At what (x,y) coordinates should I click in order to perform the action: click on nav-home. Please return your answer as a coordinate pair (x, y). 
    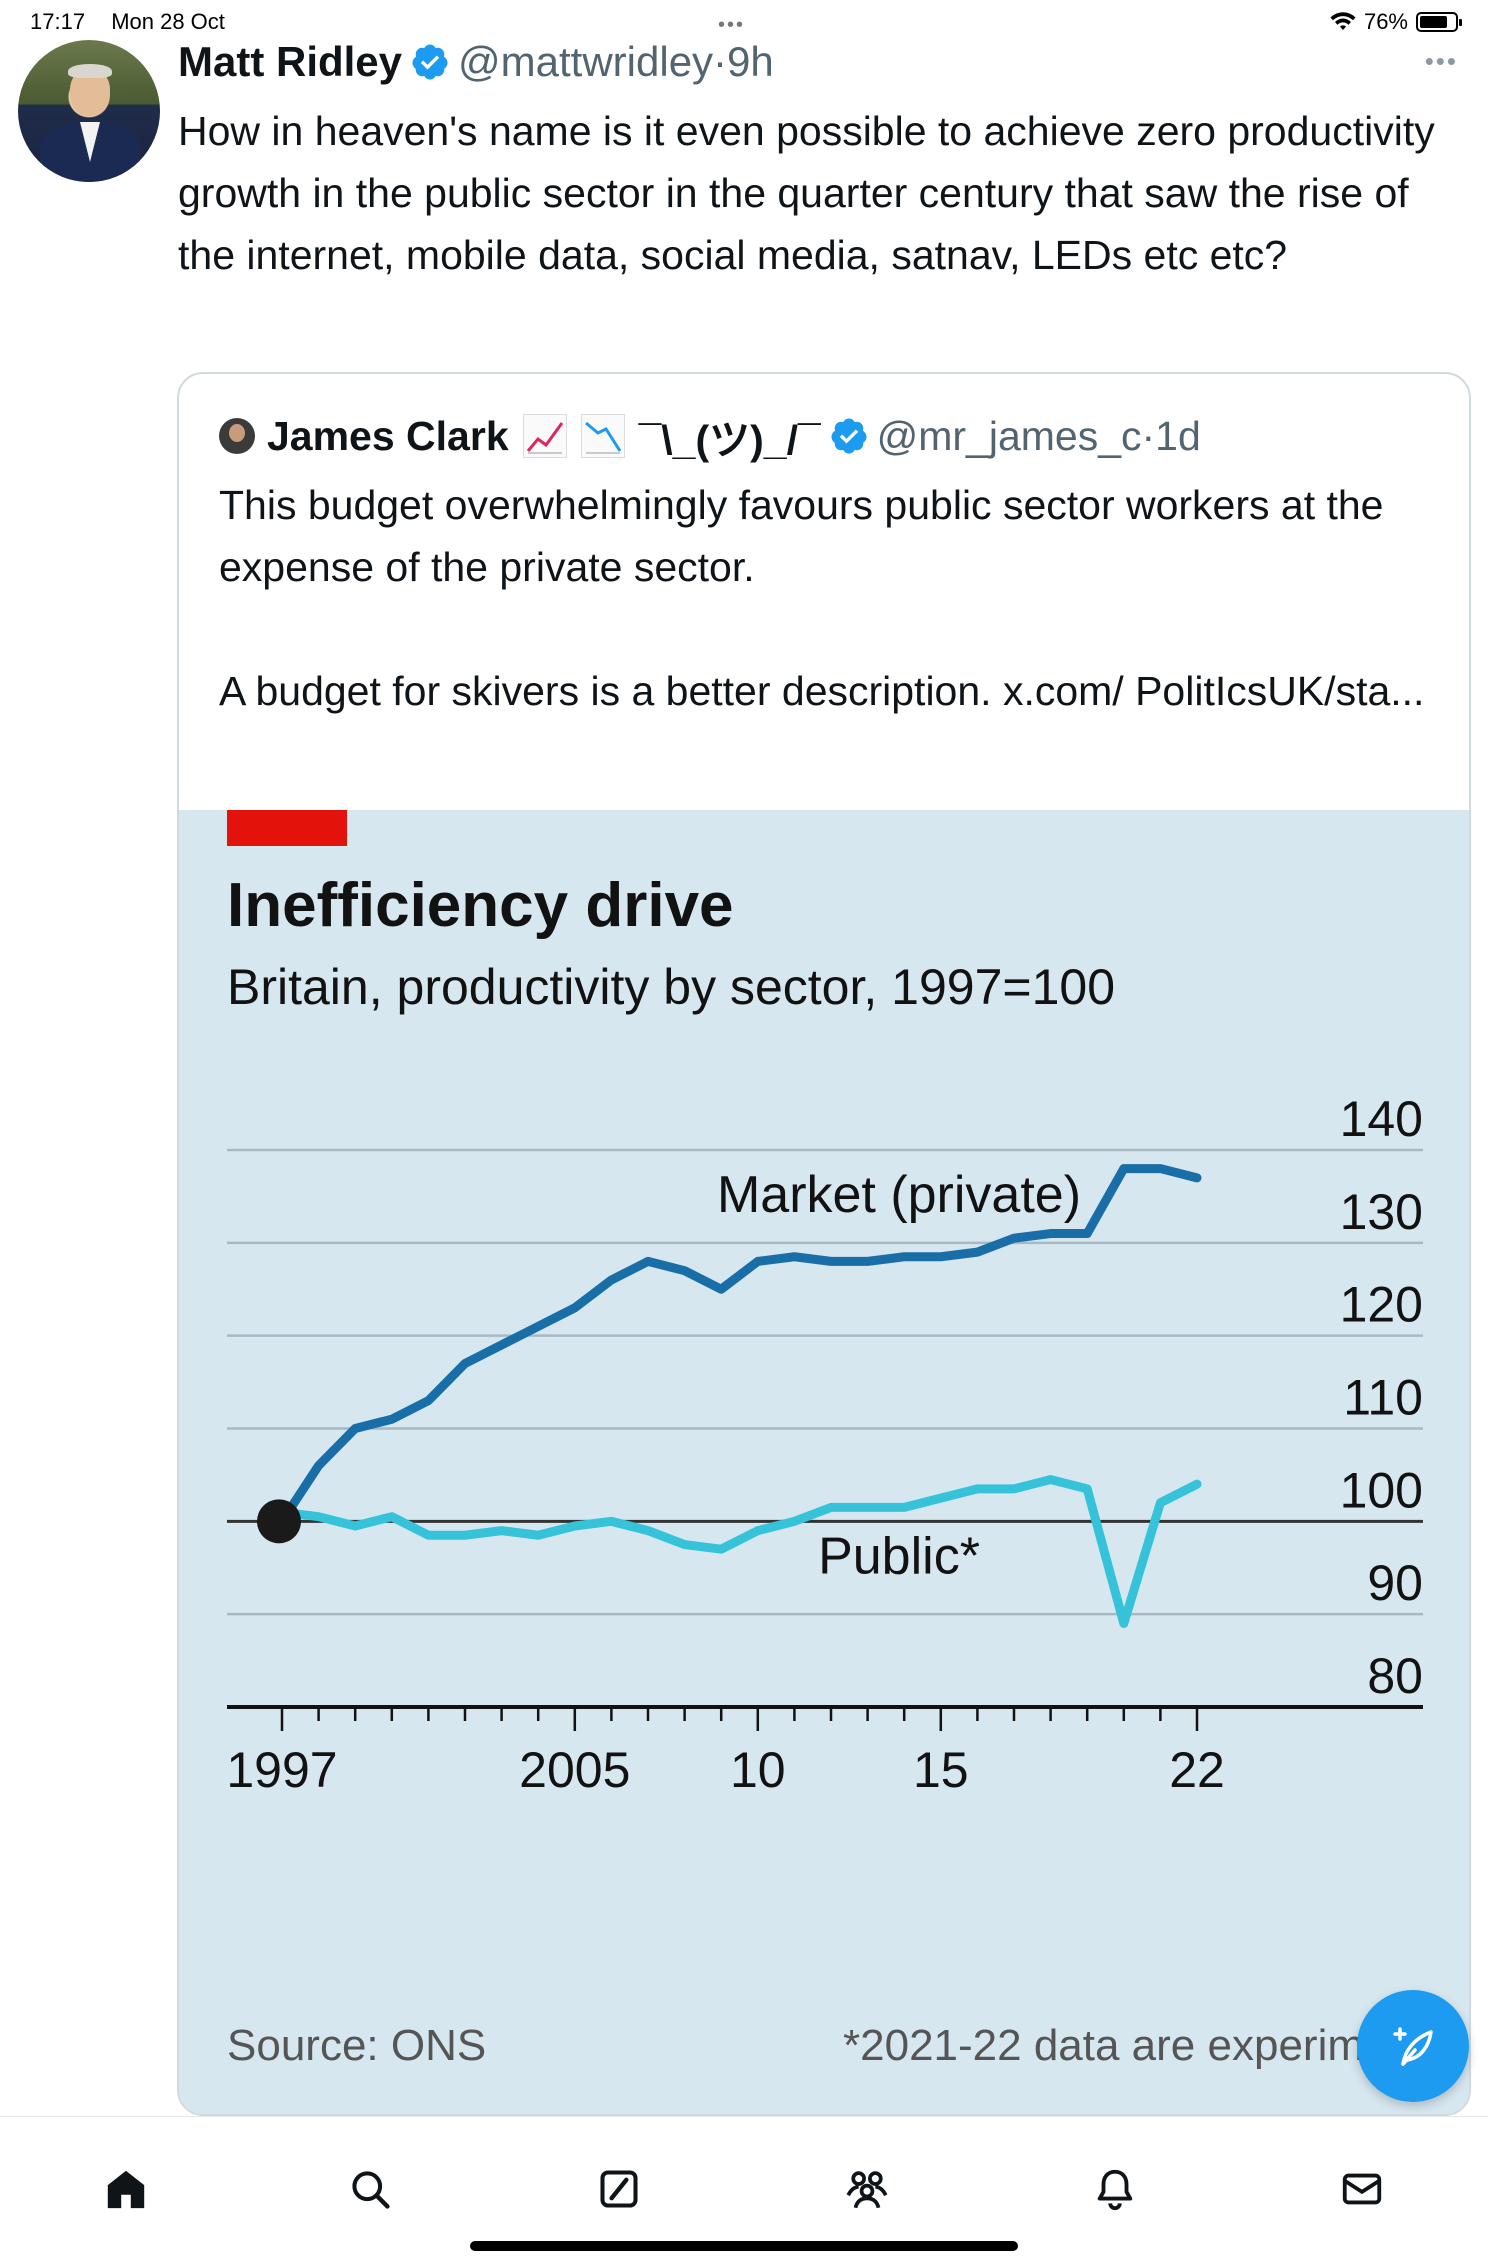
    Looking at the image, I should click on (126, 2189).